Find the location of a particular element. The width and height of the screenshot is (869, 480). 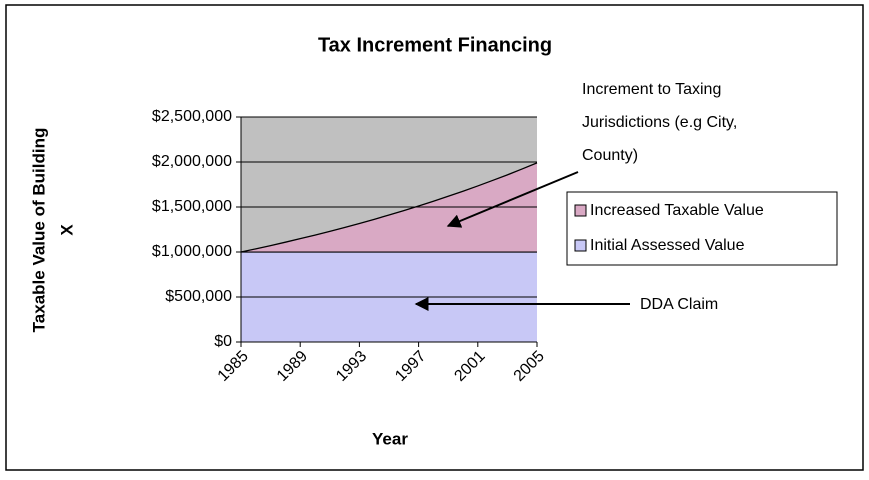

x-axis-label: Year is located at coordinates (390, 438).